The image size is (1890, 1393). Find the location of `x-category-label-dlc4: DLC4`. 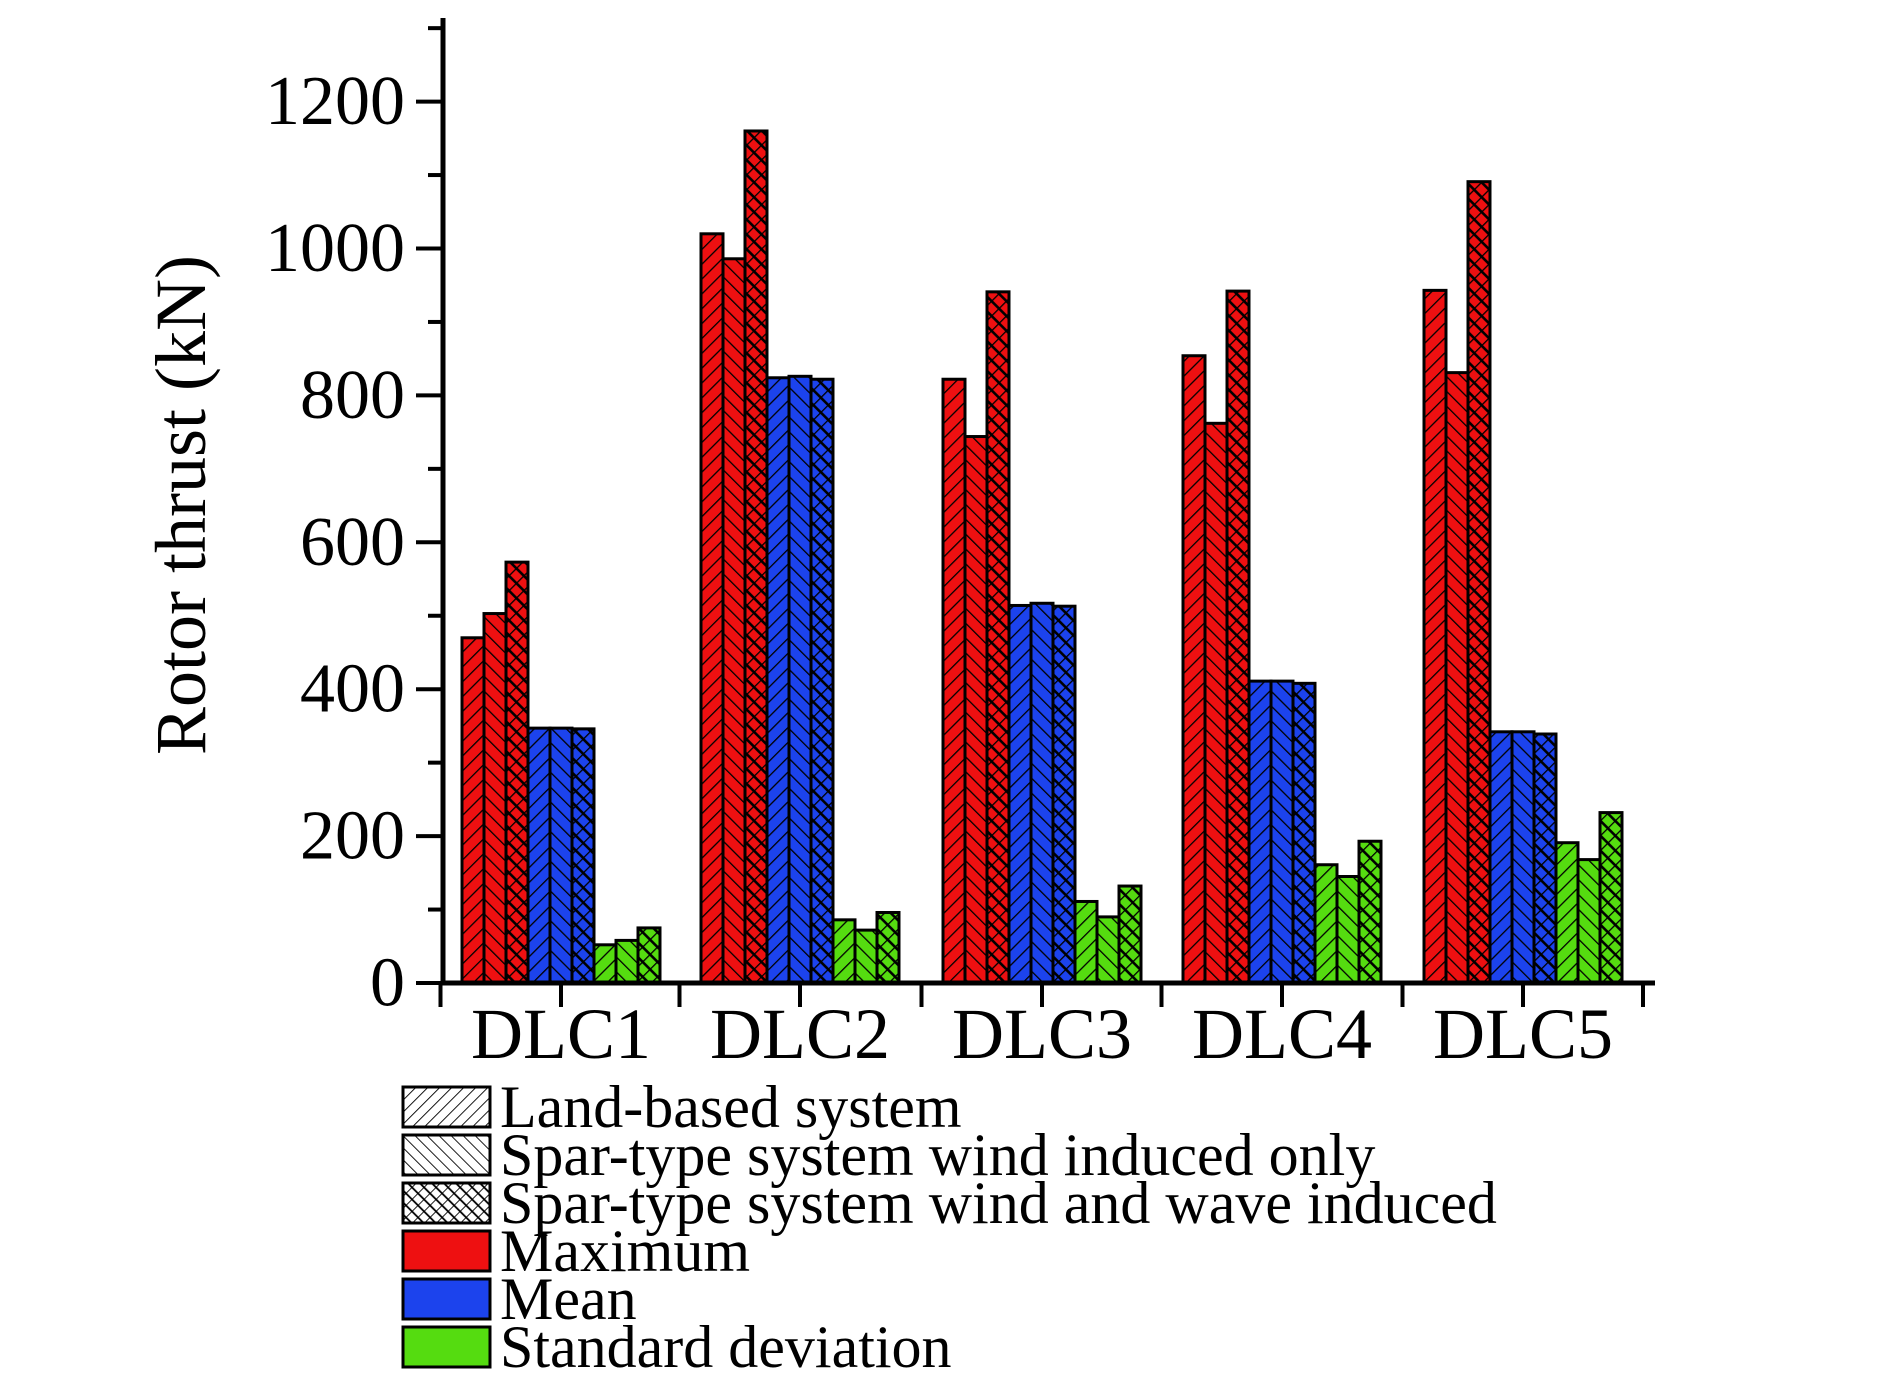

x-category-label-dlc4: DLC4 is located at coordinates (1282, 1034).